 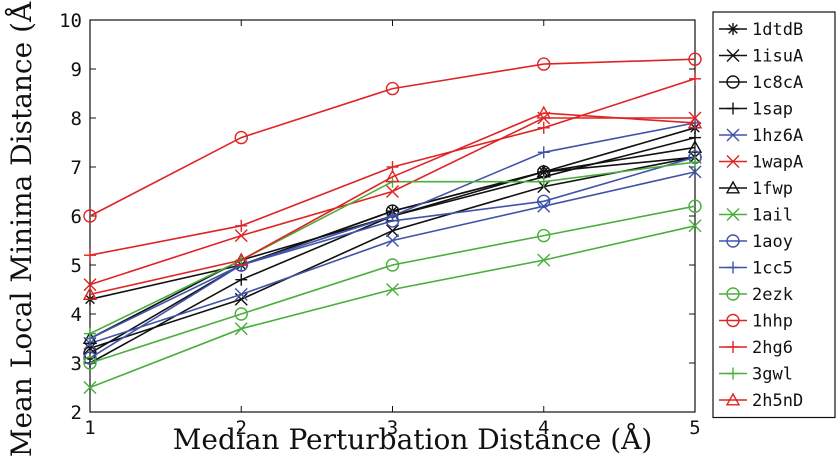 I want to click on legend-label: 2hg6, so click(x=772, y=348).